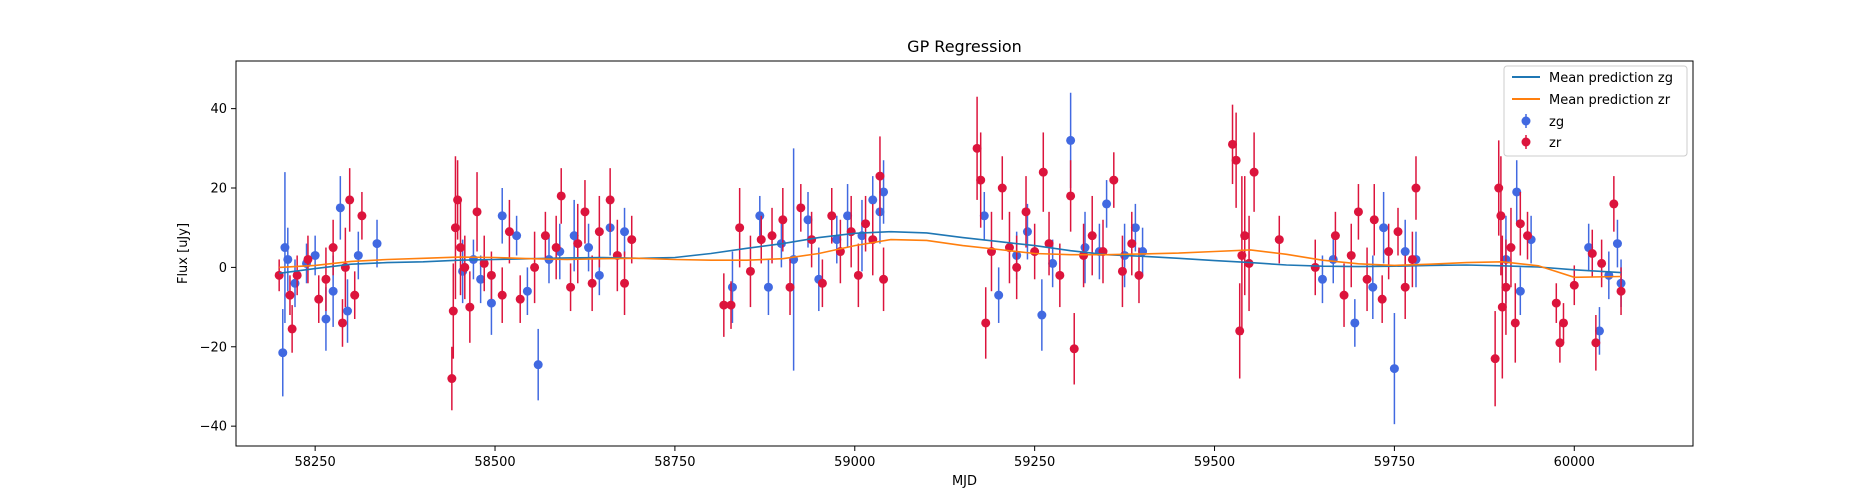  What do you see at coordinates (218, 268) in the screenshot?
I see `y-axis: −40 −20 0 20 40` at bounding box center [218, 268].